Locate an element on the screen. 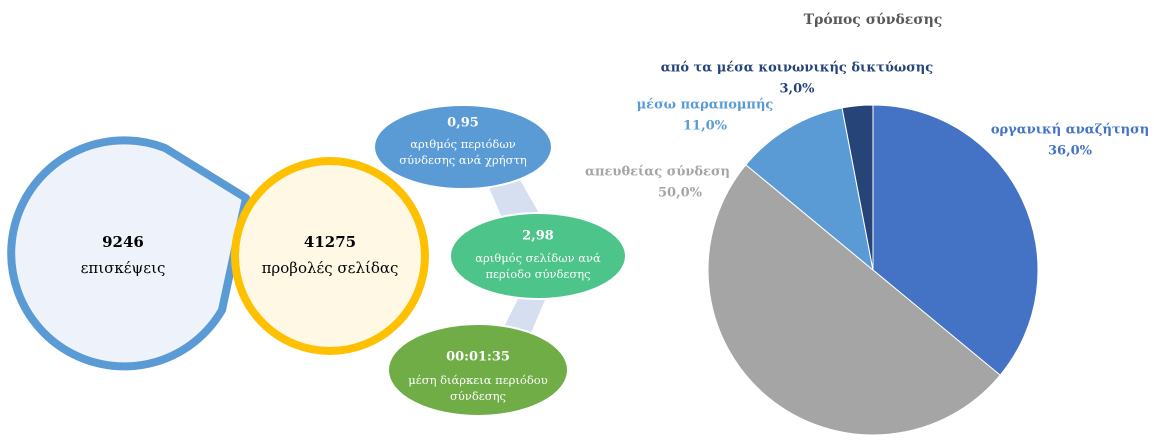  metric-label: σύνδεσης ανά χρήστη is located at coordinates (463, 160).